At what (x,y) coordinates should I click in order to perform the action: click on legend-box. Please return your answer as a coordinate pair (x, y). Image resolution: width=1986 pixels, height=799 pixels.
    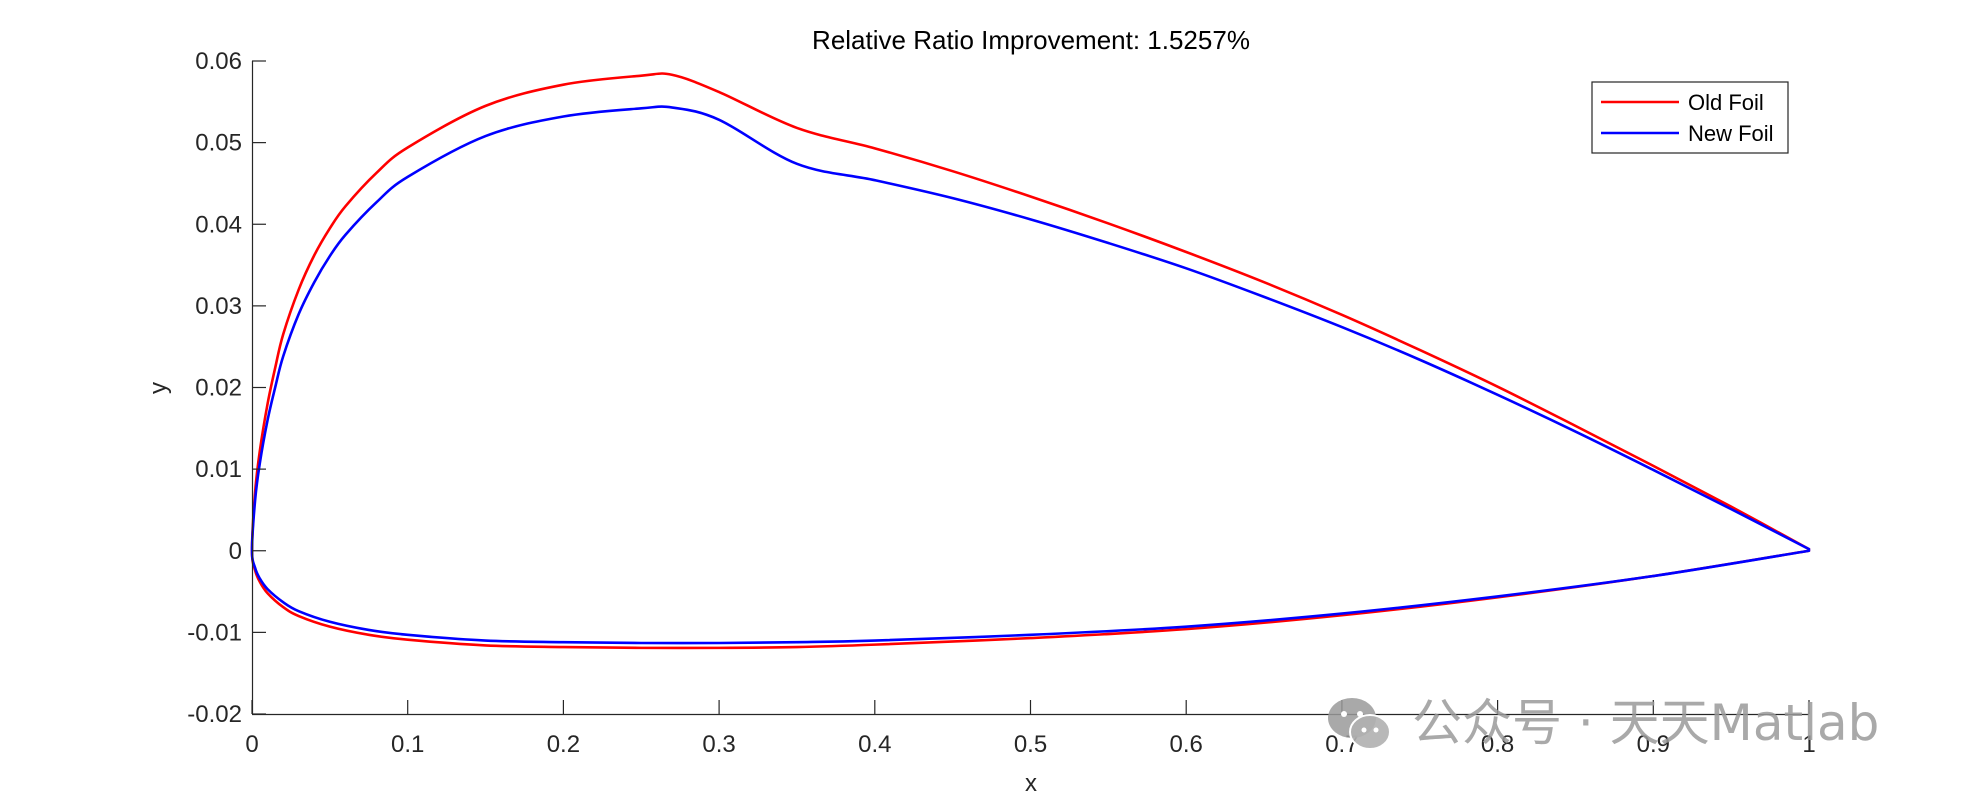
    Looking at the image, I should click on (1690, 117).